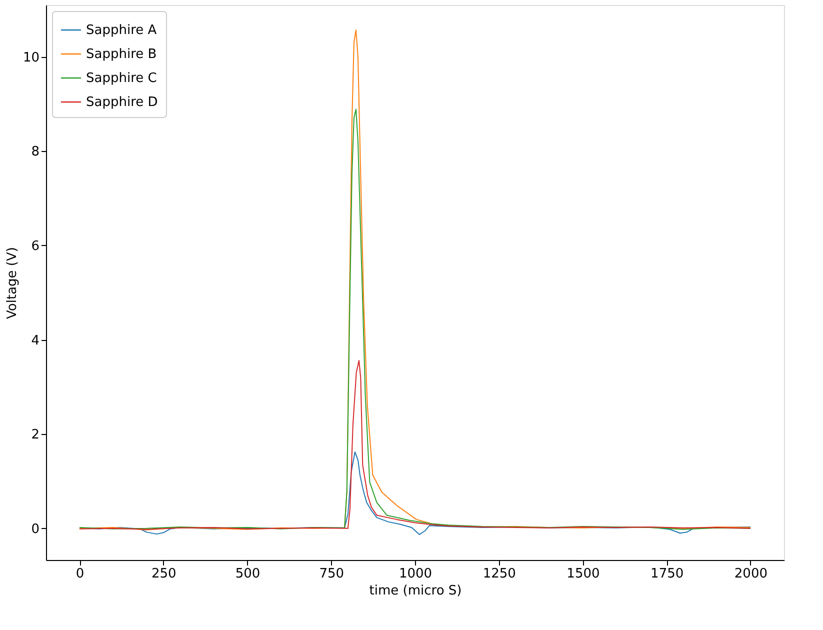 This screenshot has width=823, height=630. I want to click on x-tick-label: 750, so click(331, 574).